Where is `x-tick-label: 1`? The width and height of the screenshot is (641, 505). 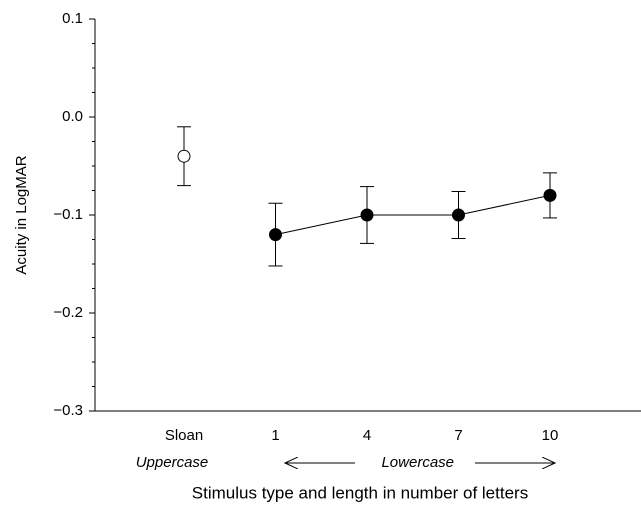 x-tick-label: 1 is located at coordinates (275, 435).